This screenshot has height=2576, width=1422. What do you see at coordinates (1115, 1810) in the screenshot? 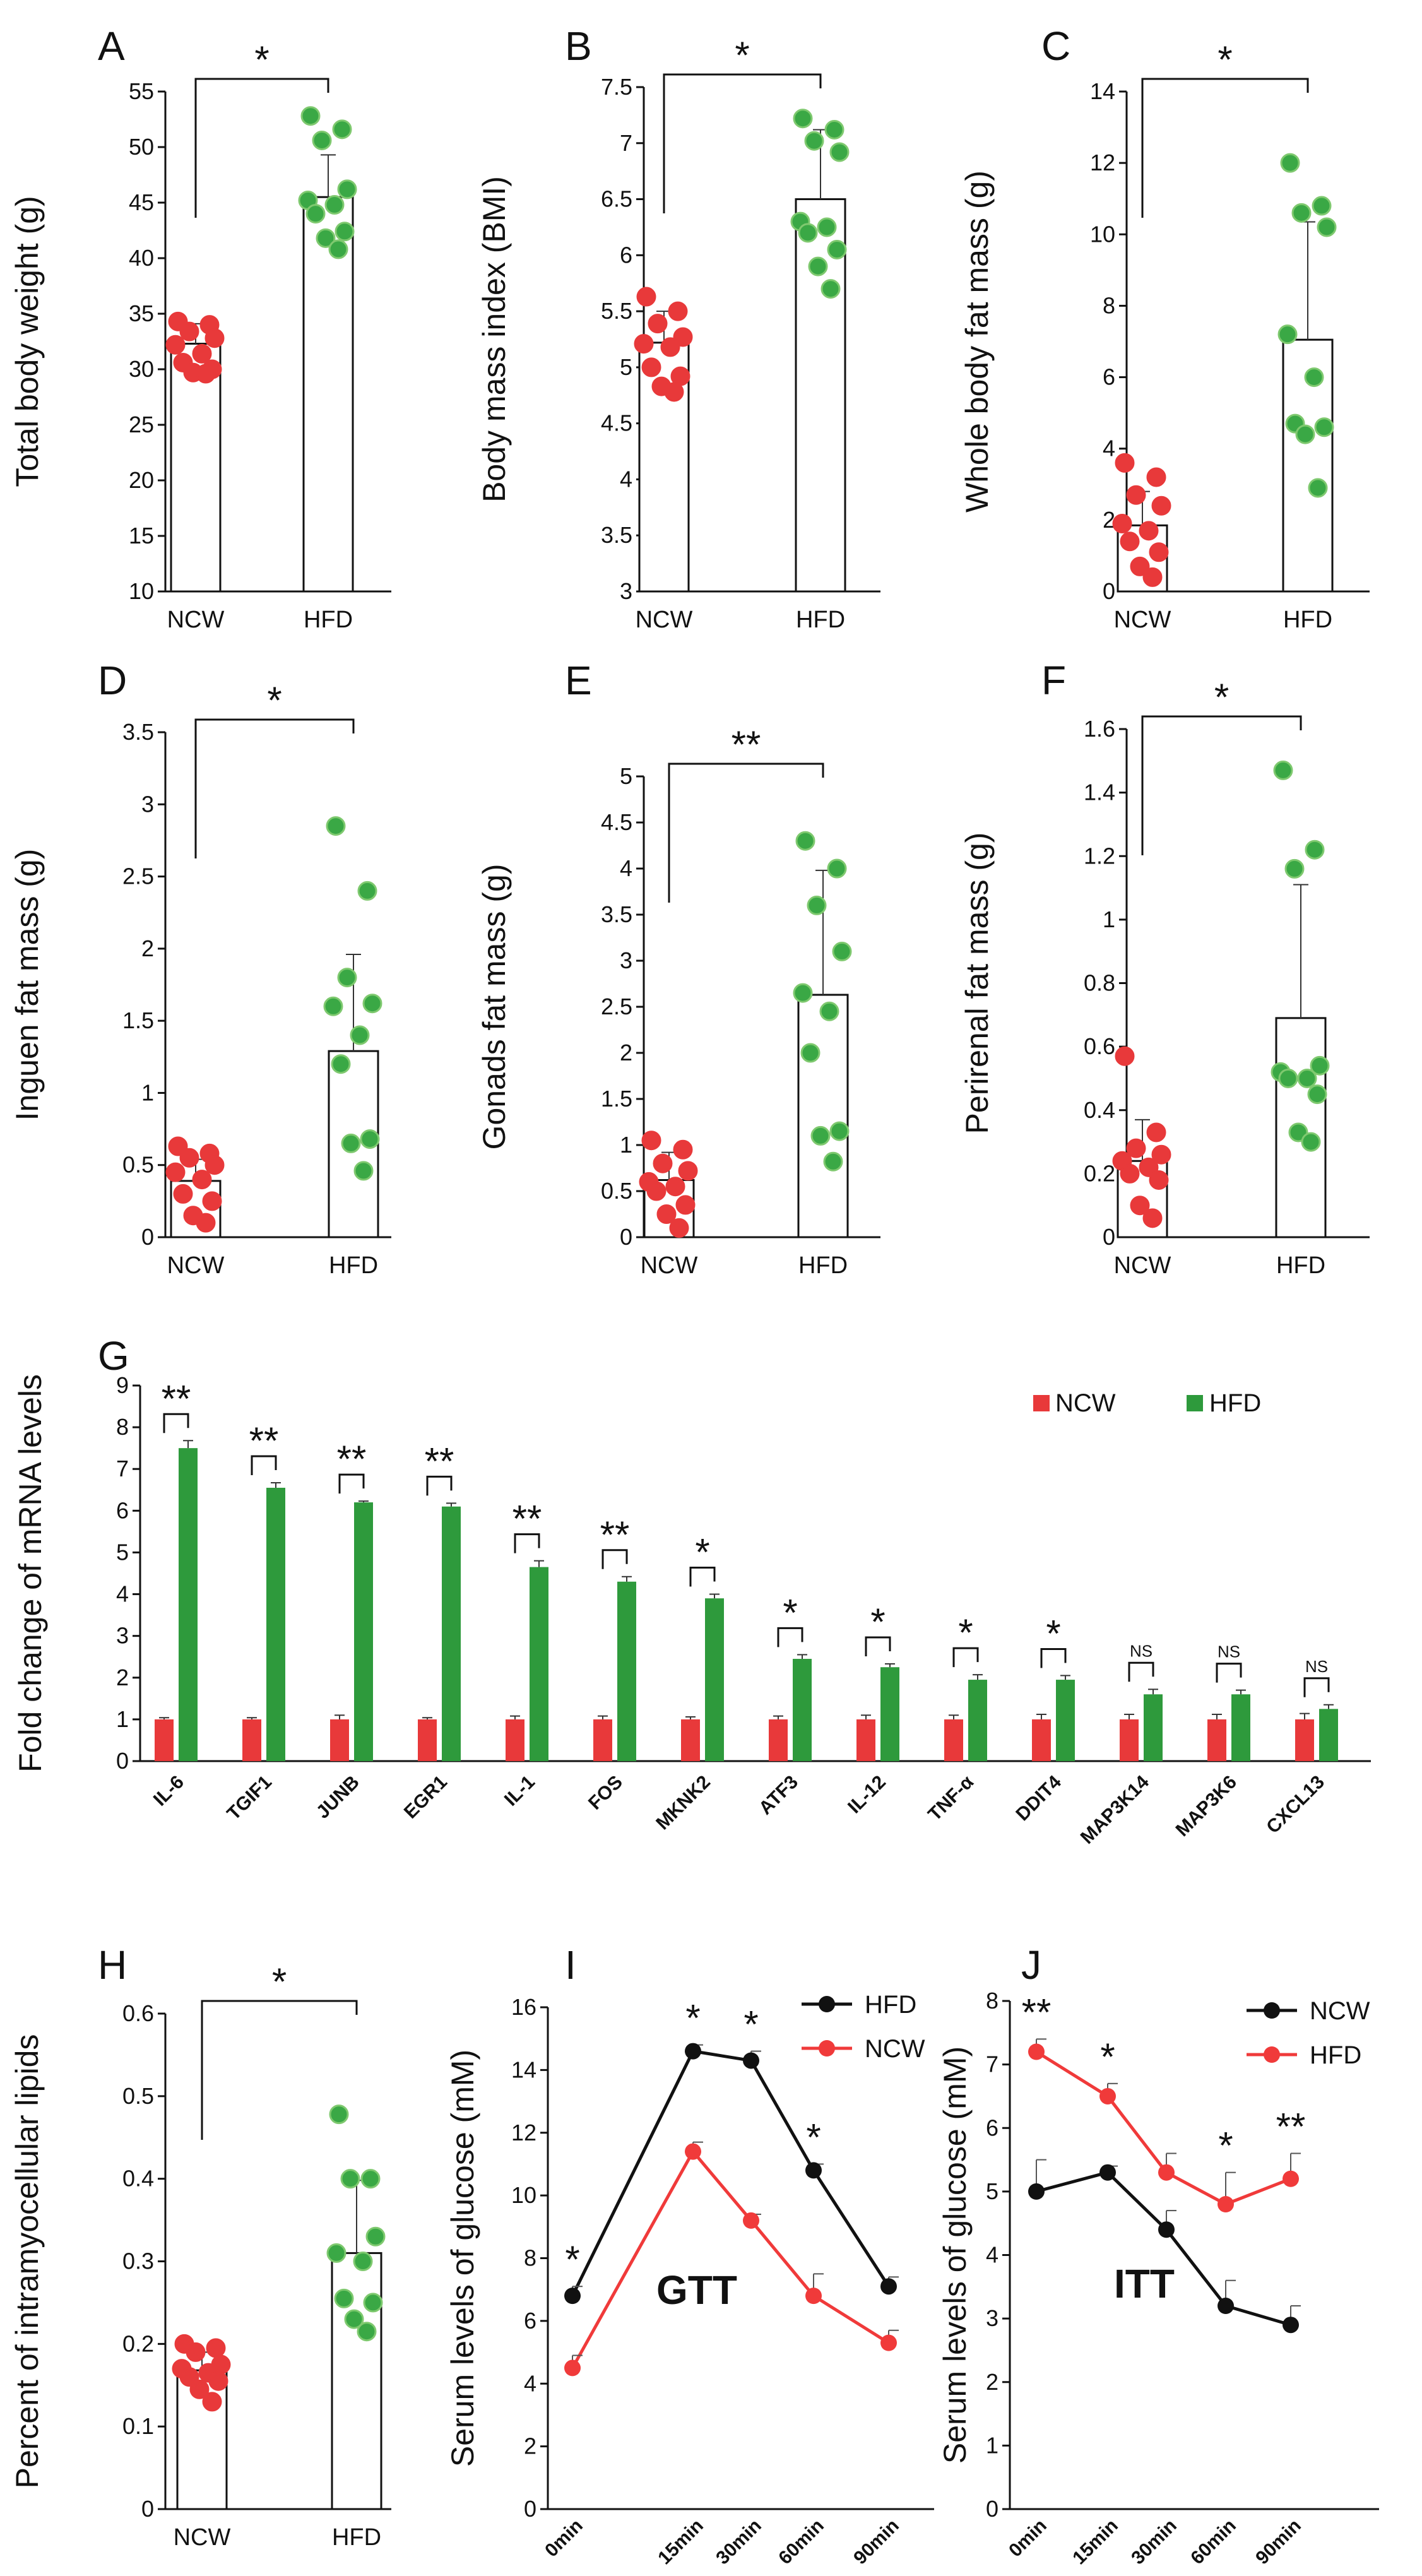
I see `x-tick-label: MAP3K14` at bounding box center [1115, 1810].